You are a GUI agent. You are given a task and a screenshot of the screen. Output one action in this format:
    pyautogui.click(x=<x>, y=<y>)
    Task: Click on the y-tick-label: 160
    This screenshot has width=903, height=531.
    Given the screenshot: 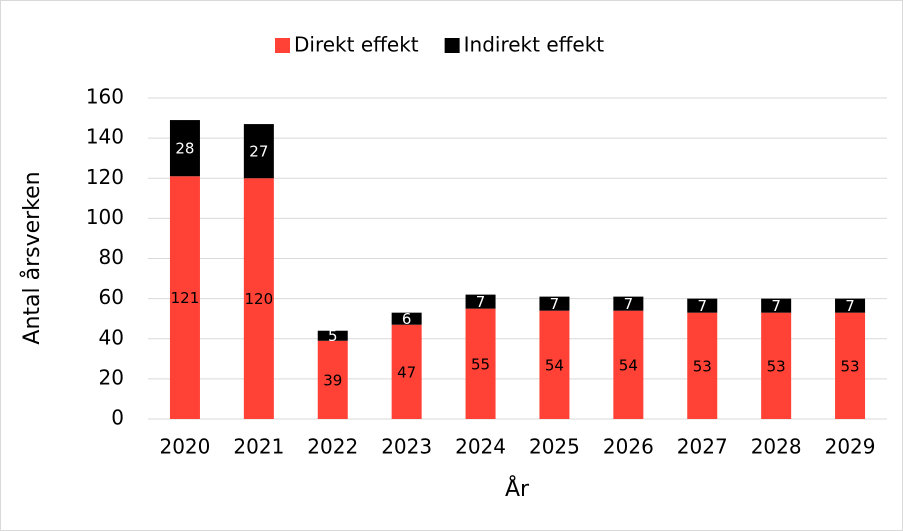 What is the action you would take?
    pyautogui.click(x=105, y=97)
    